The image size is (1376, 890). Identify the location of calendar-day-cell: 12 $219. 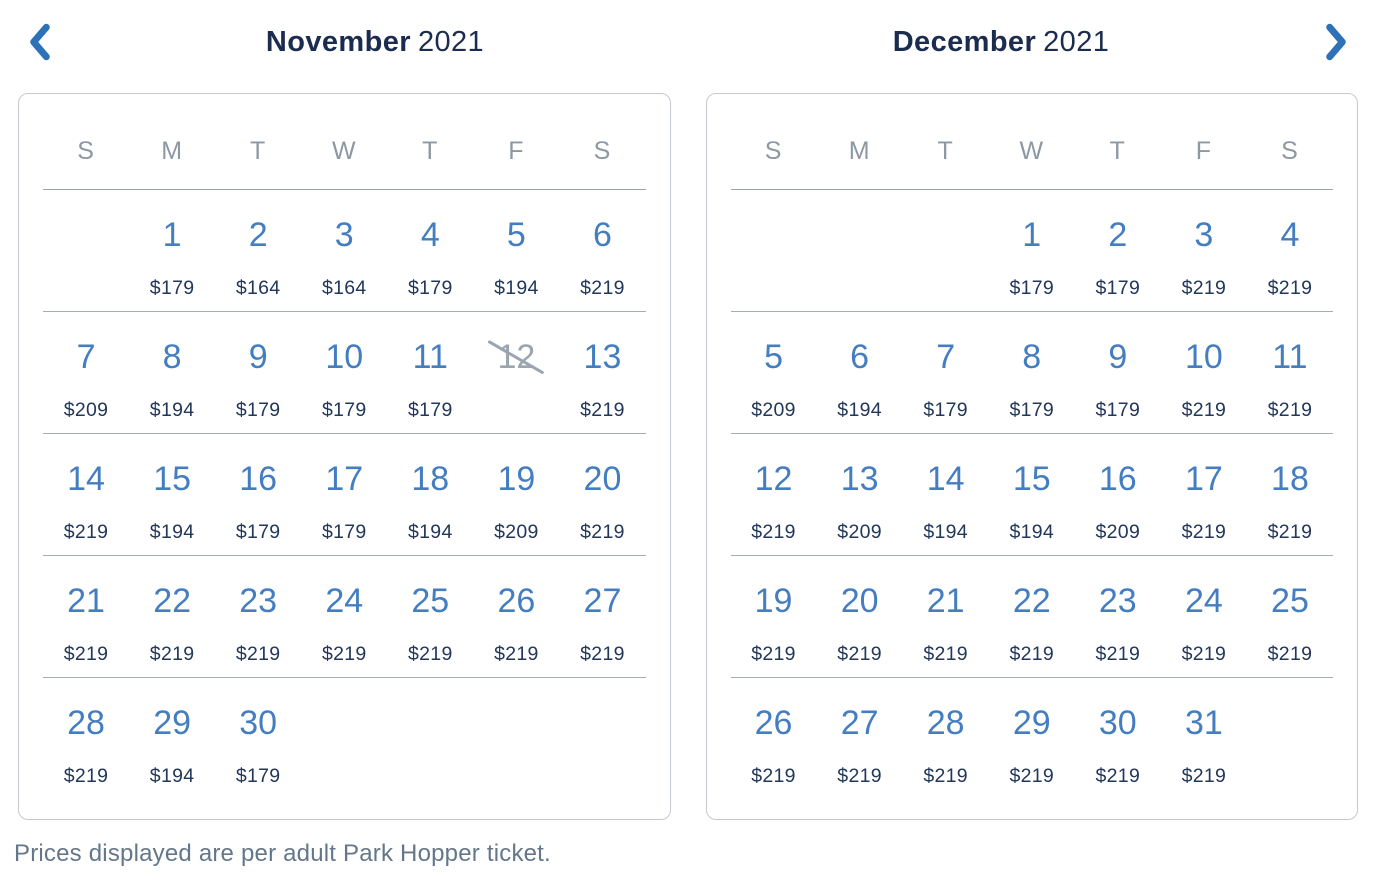
(774, 494).